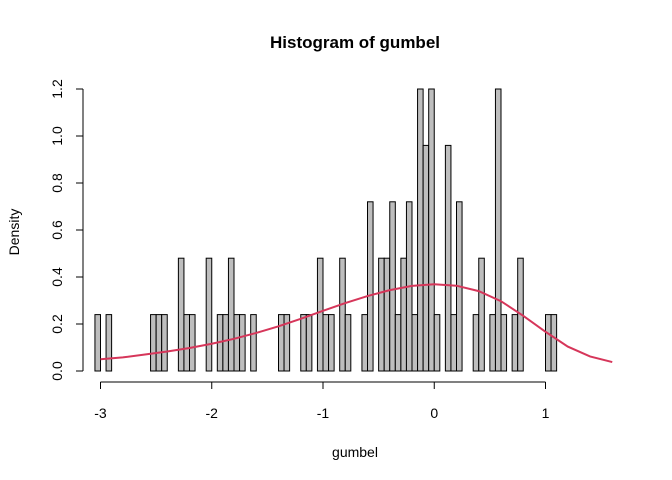 The image size is (672, 480). I want to click on y-tick-label: 1.2, so click(57, 89).